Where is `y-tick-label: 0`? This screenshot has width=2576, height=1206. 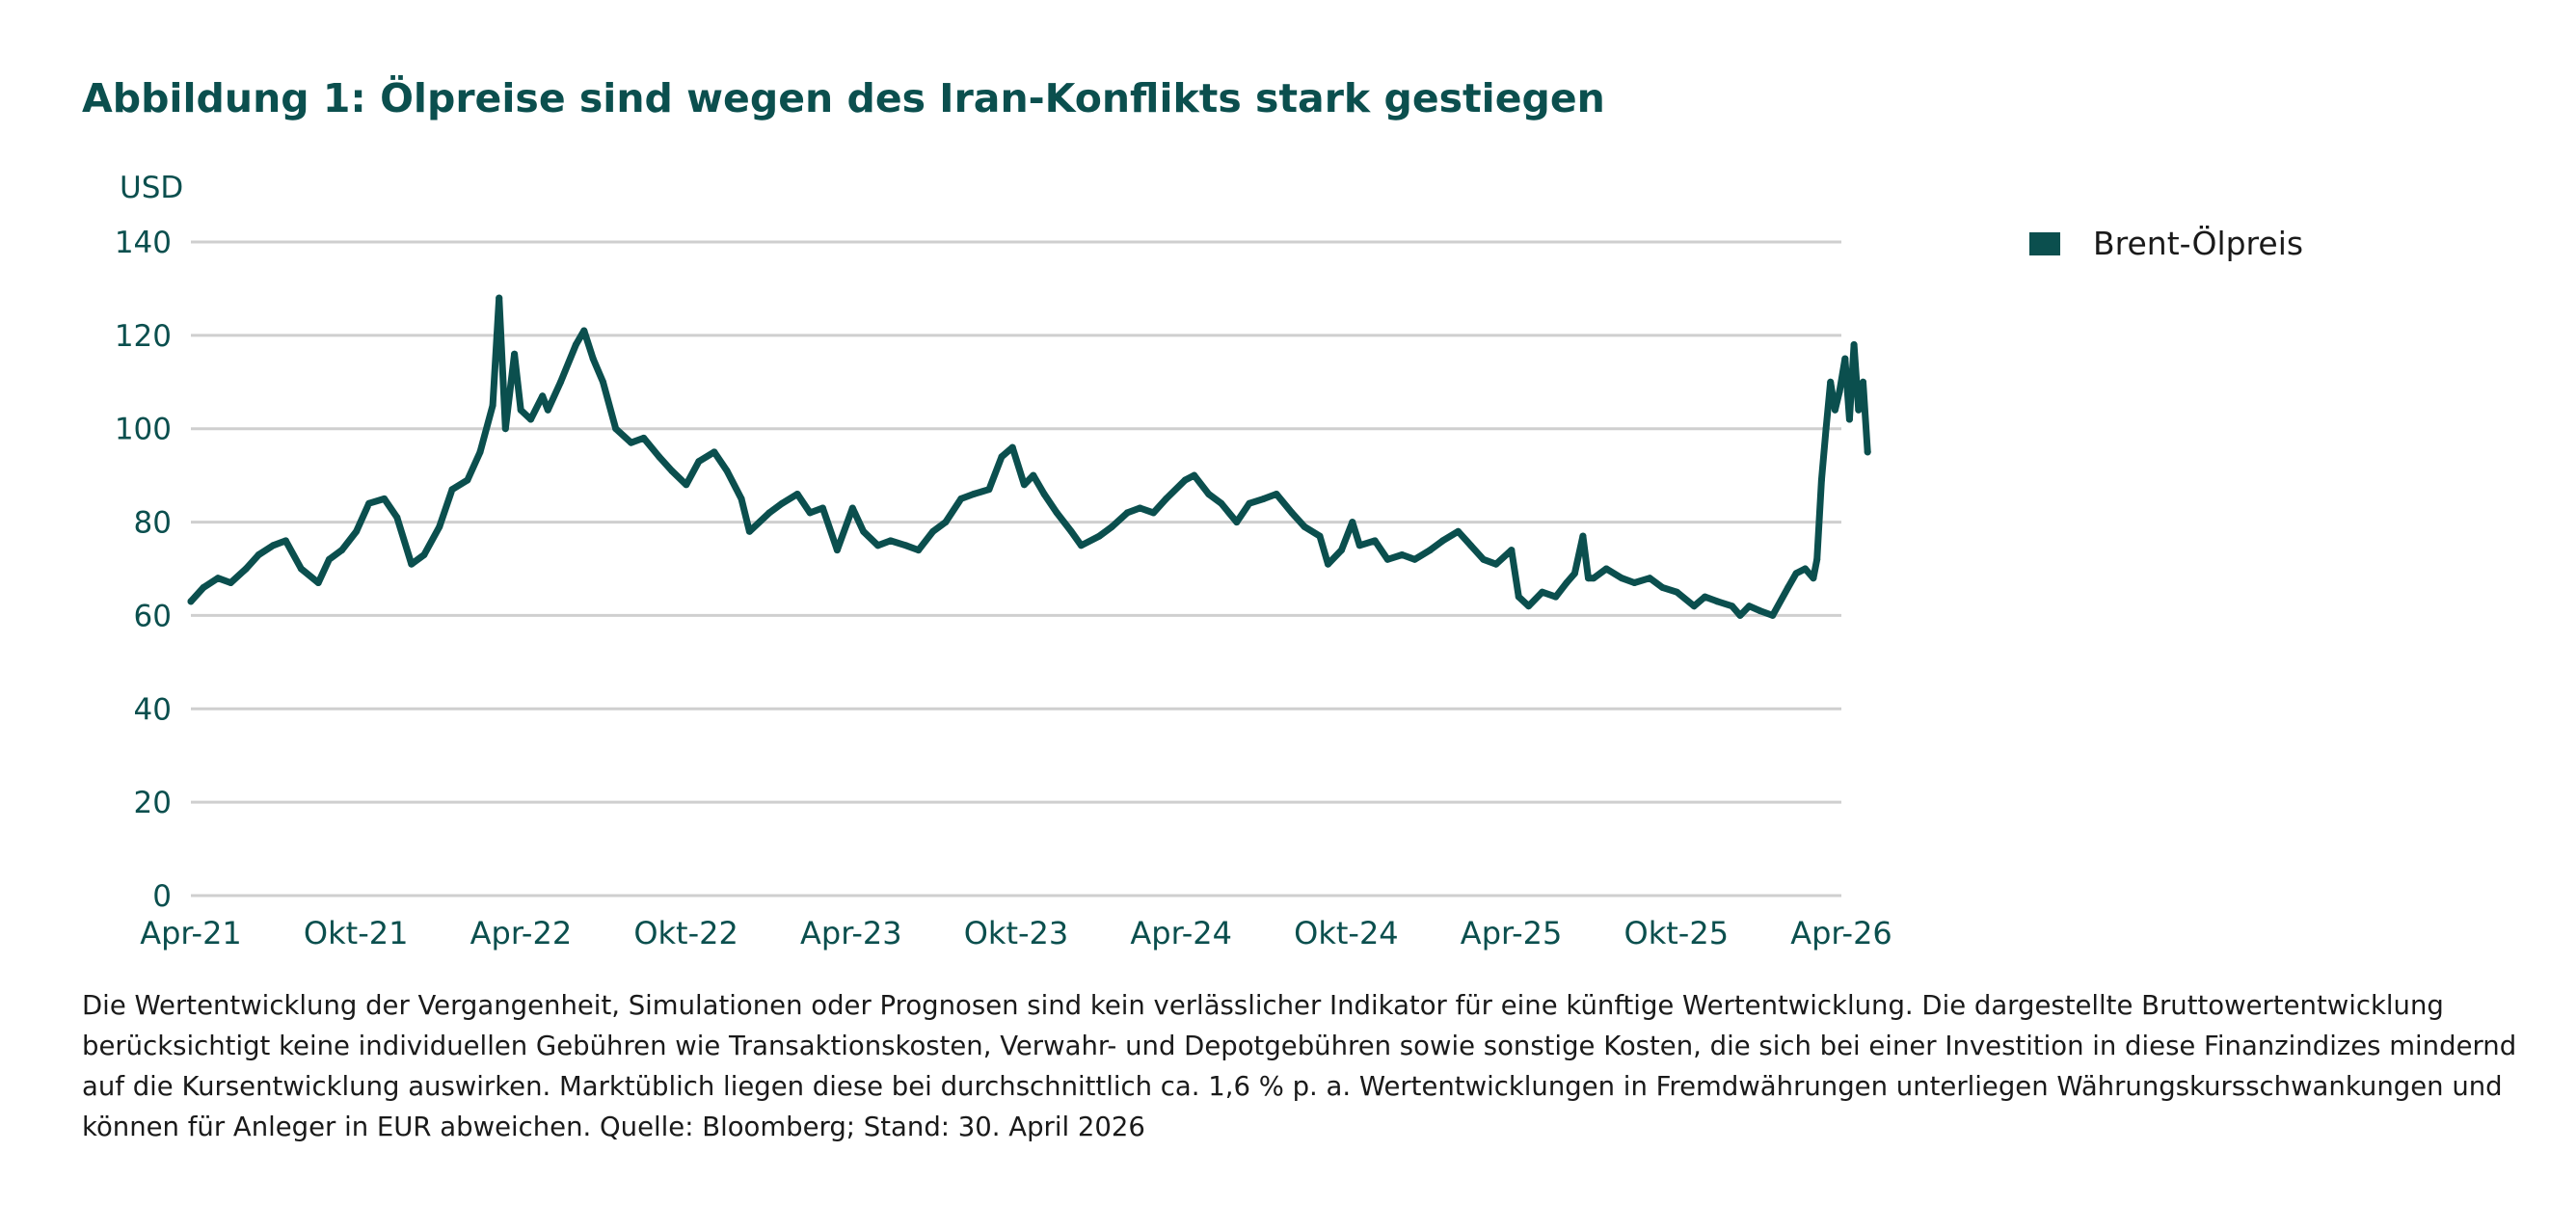
y-tick-label: 0 is located at coordinates (162, 896).